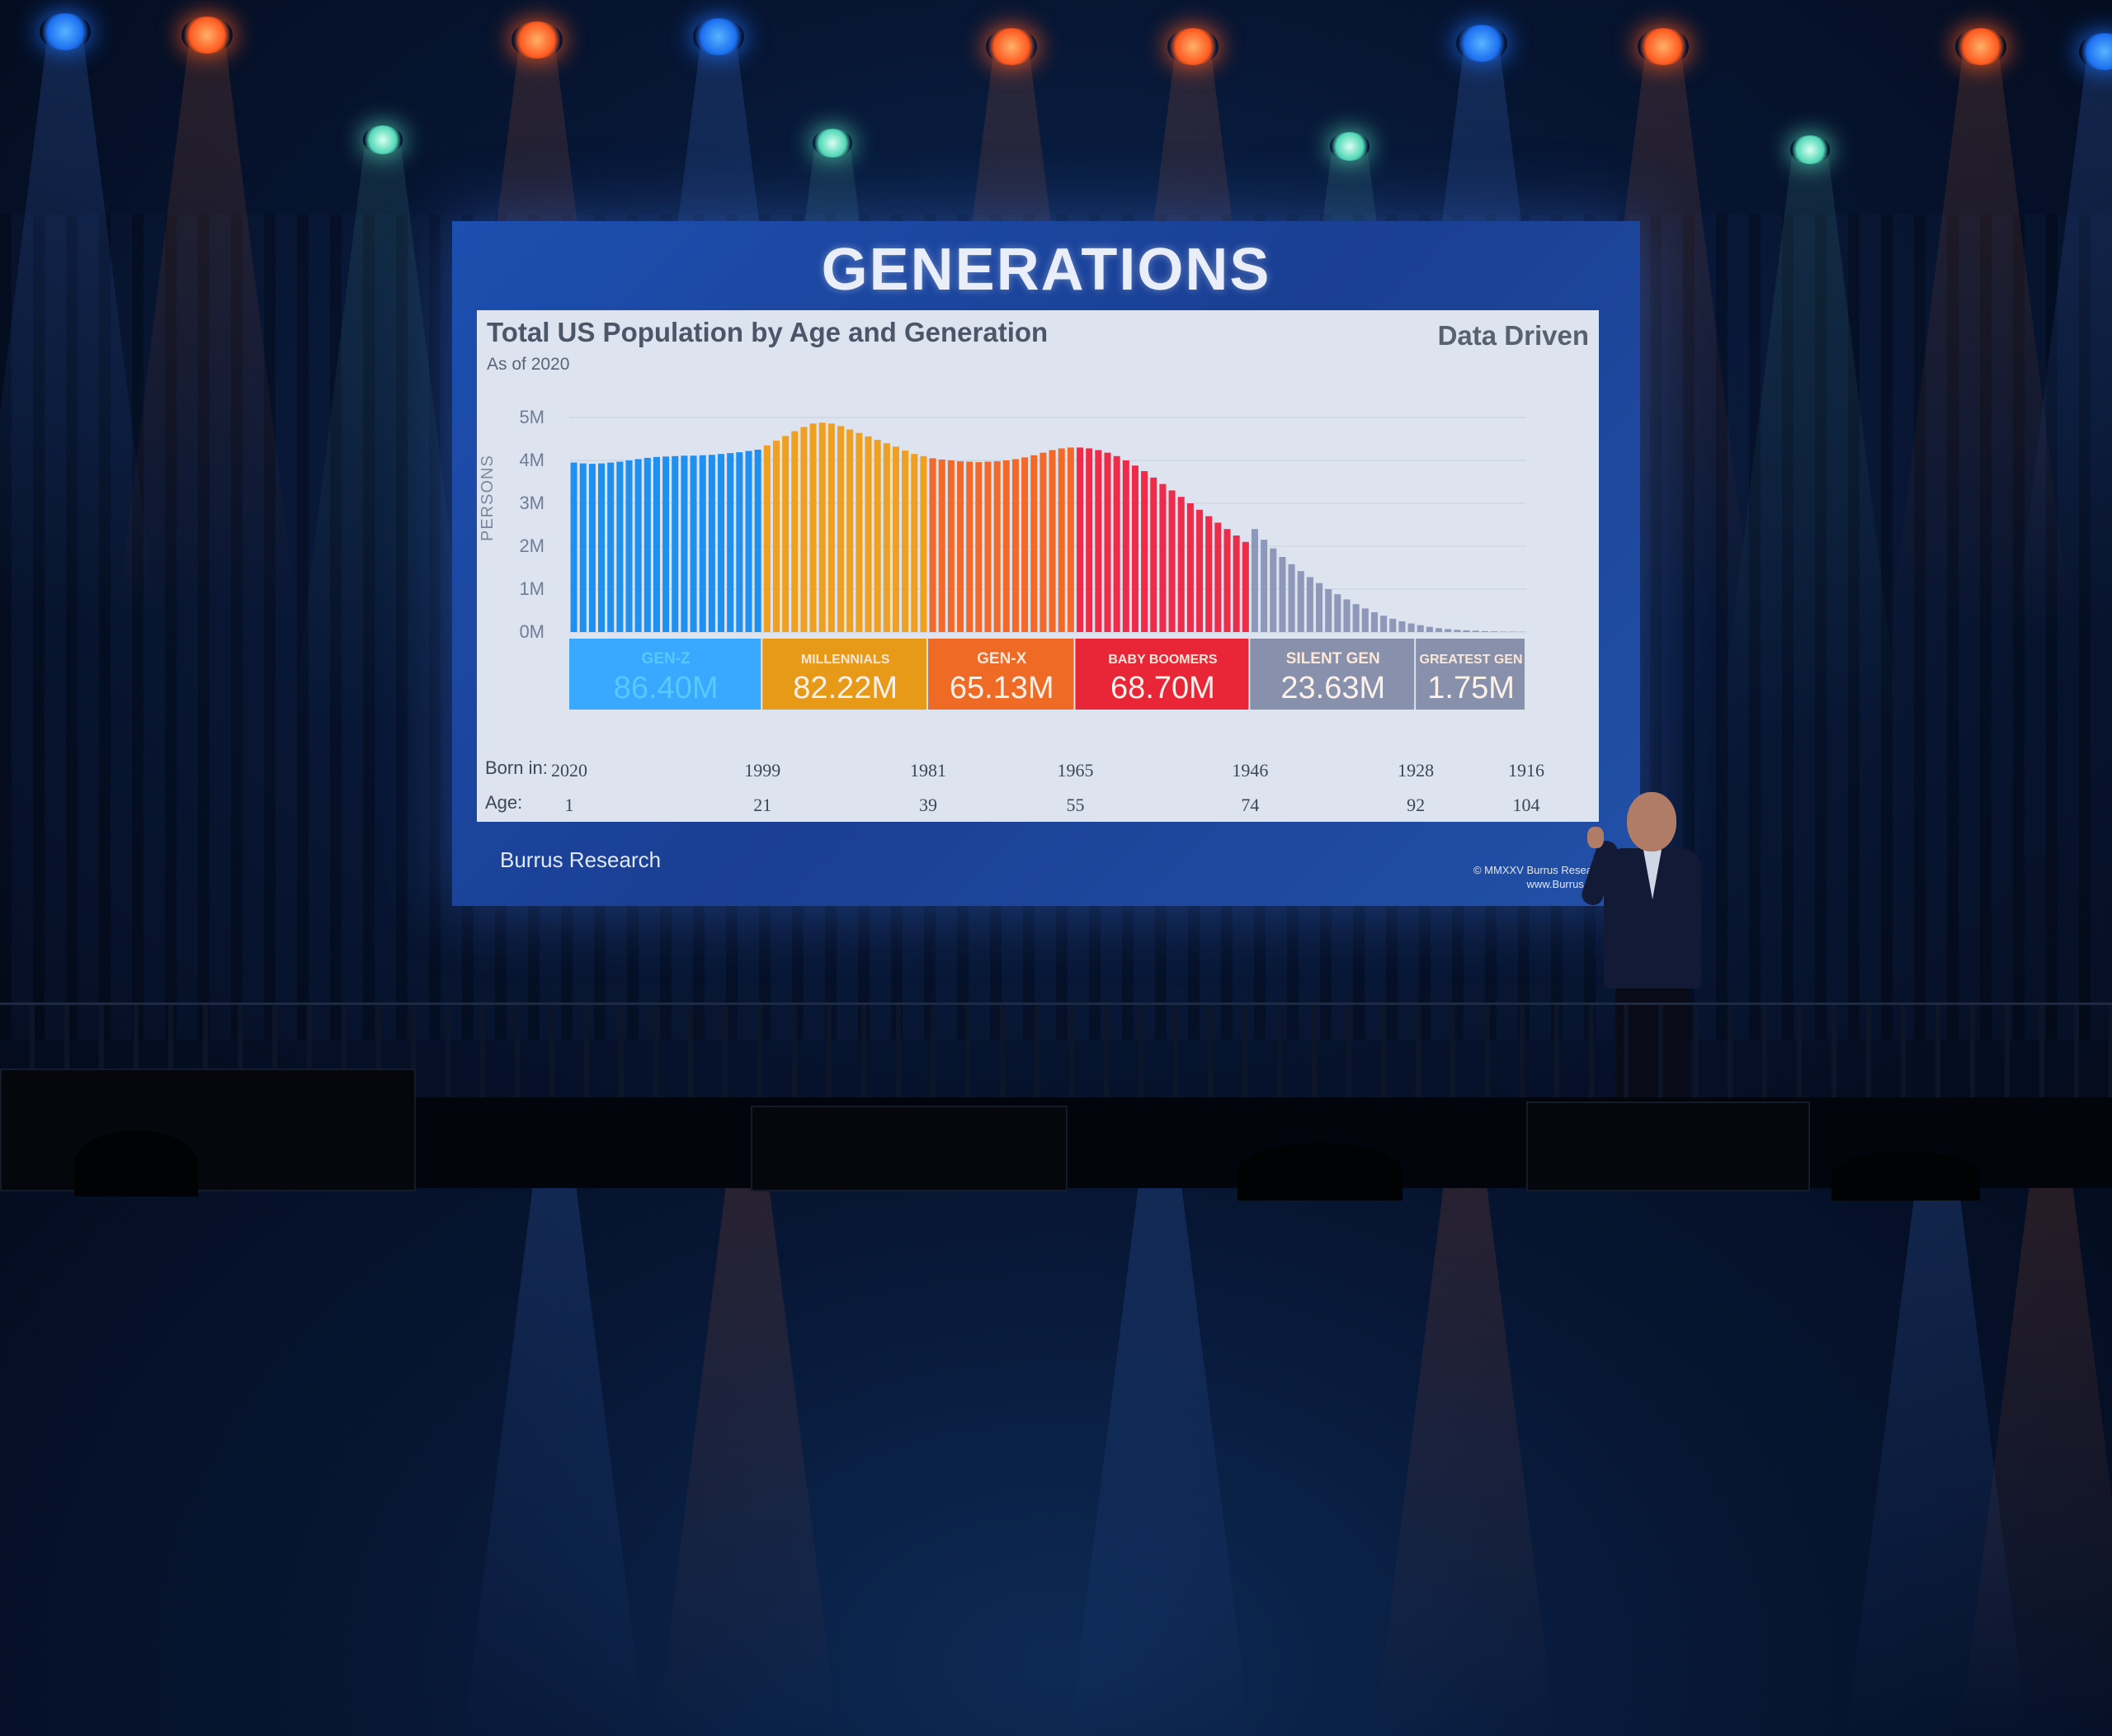 The width and height of the screenshot is (2112, 1736). What do you see at coordinates (1651, 821) in the screenshot?
I see `presenter-head` at bounding box center [1651, 821].